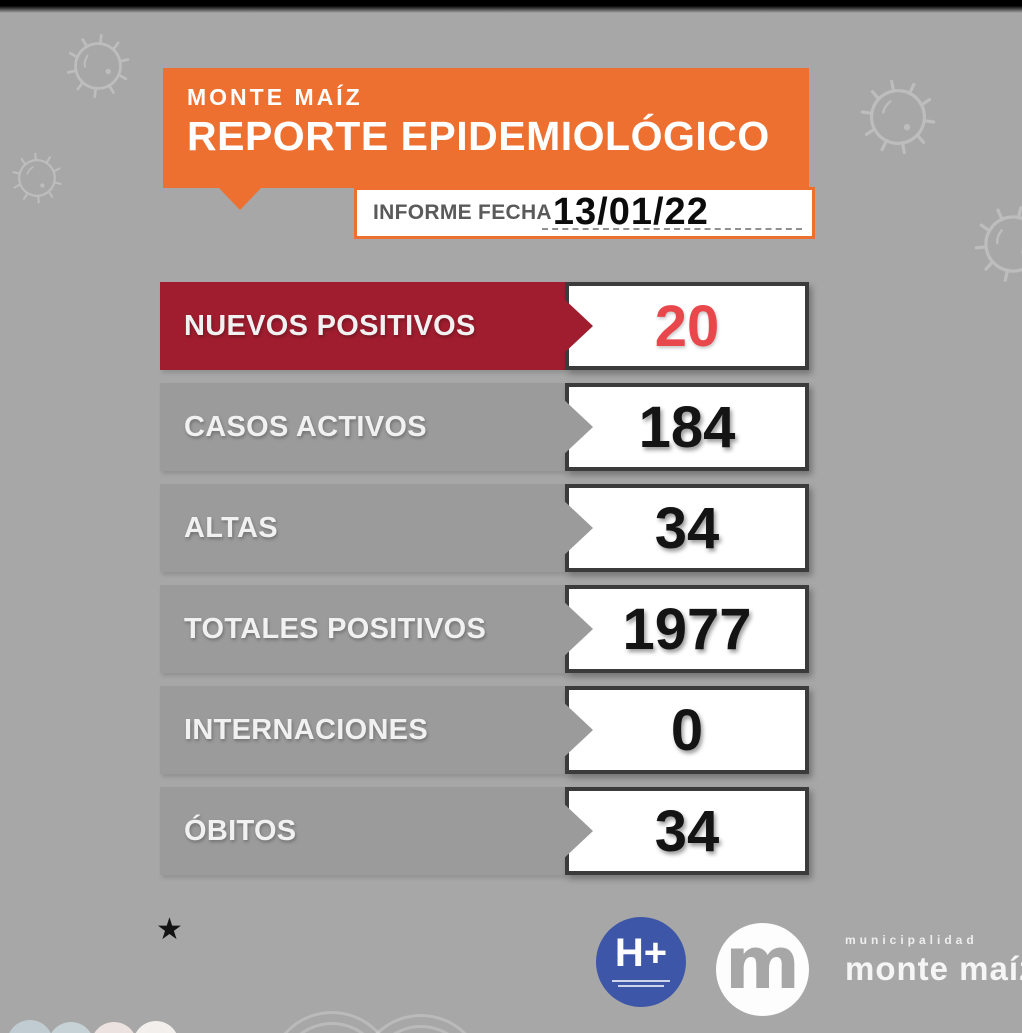 The image size is (1022, 1033). Describe the element at coordinates (305, 426) in the screenshot. I see `stat-label: CASOS ACTIVOS` at that location.